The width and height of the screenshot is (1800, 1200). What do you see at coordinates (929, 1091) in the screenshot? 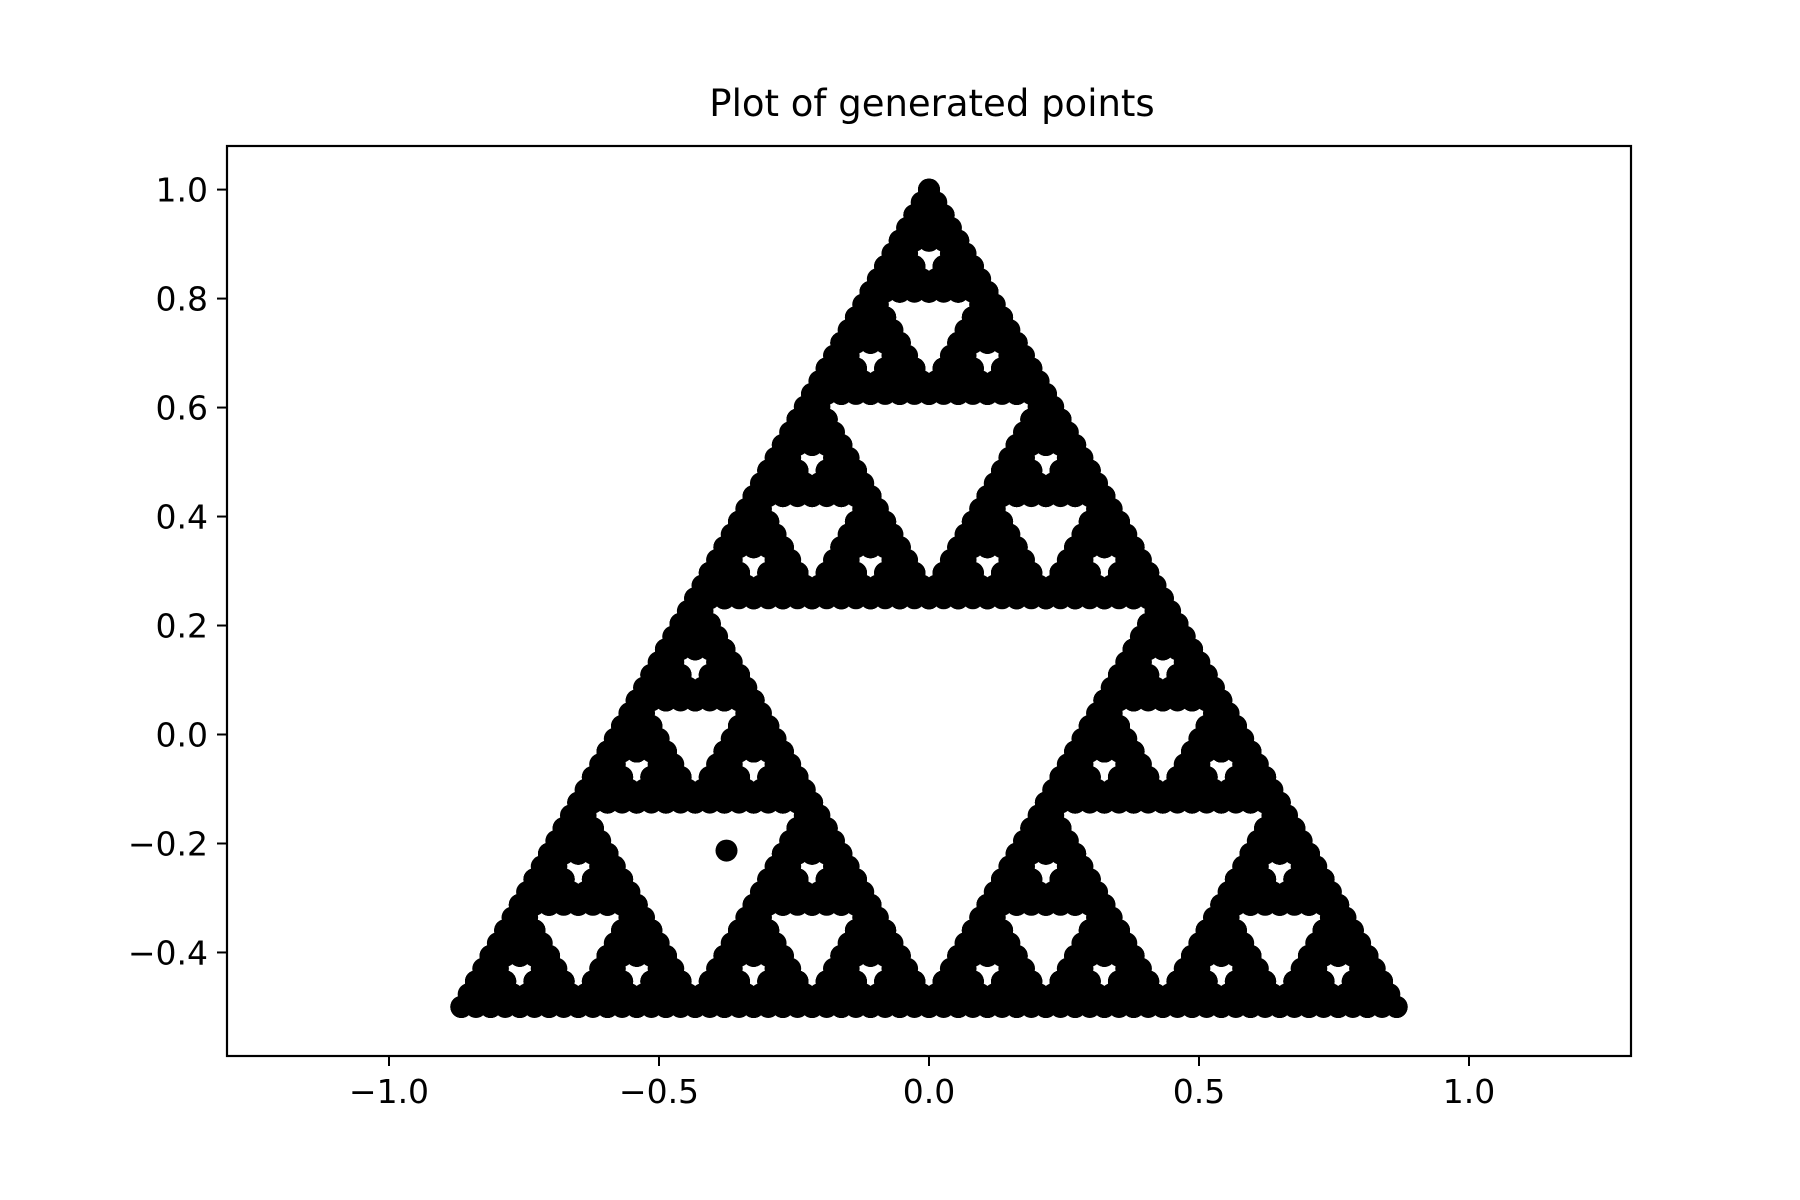
I see `x-tick-label: 0.0` at bounding box center [929, 1091].